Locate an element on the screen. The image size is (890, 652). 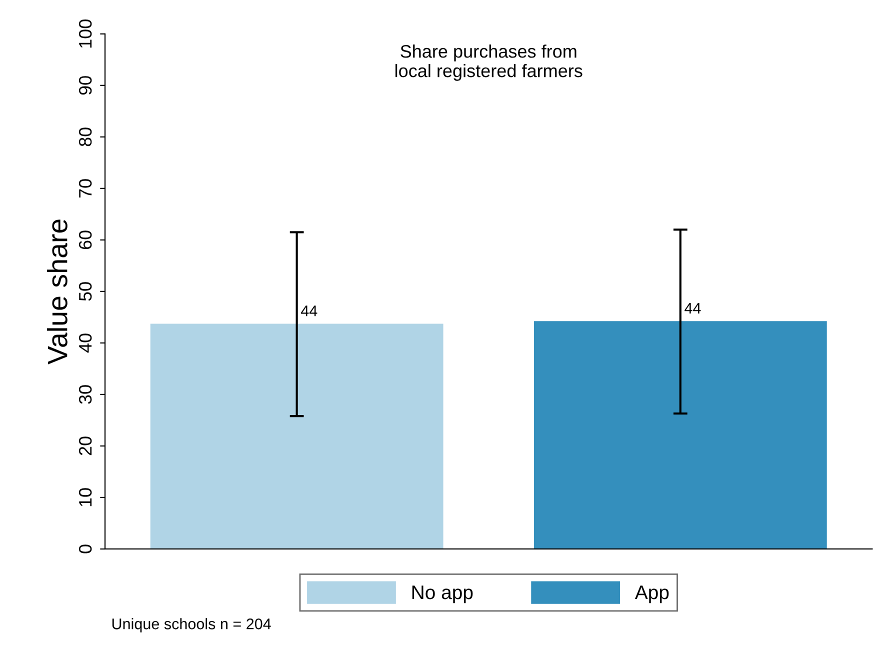
y-tick-label: 0 is located at coordinates (85, 549).